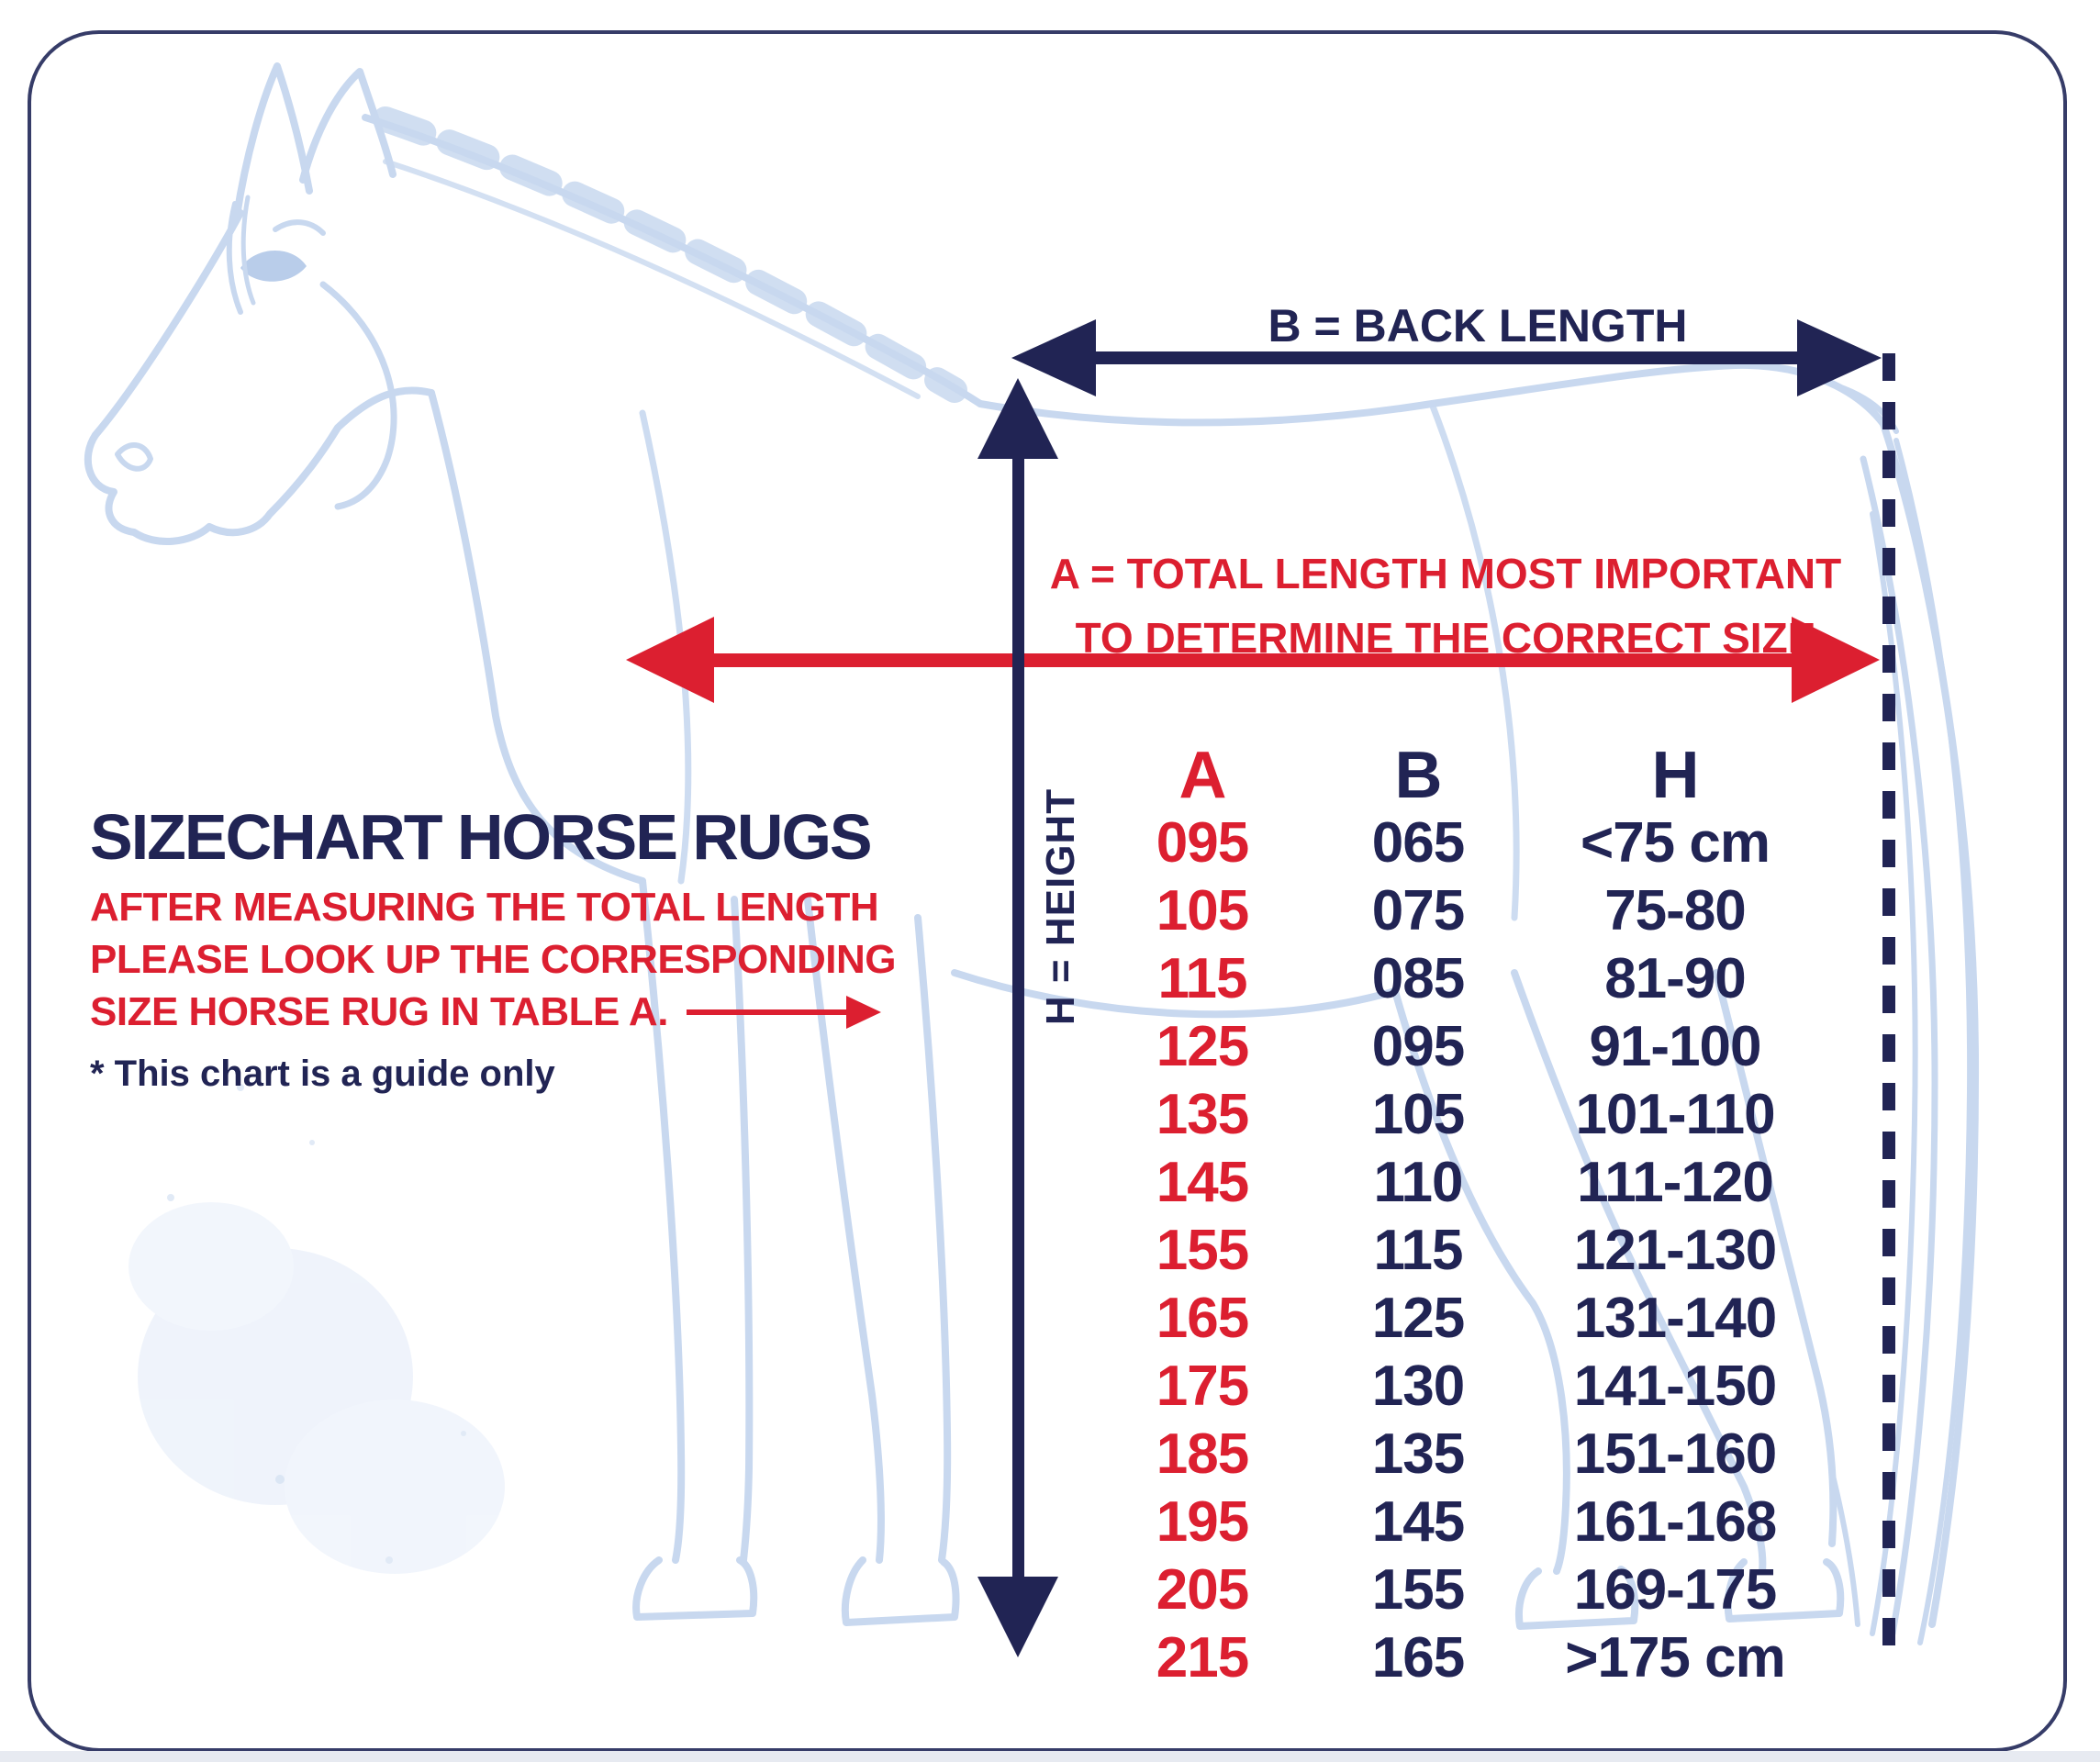  I want to click on table-cell-r6-a: 145, so click(1202, 1182).